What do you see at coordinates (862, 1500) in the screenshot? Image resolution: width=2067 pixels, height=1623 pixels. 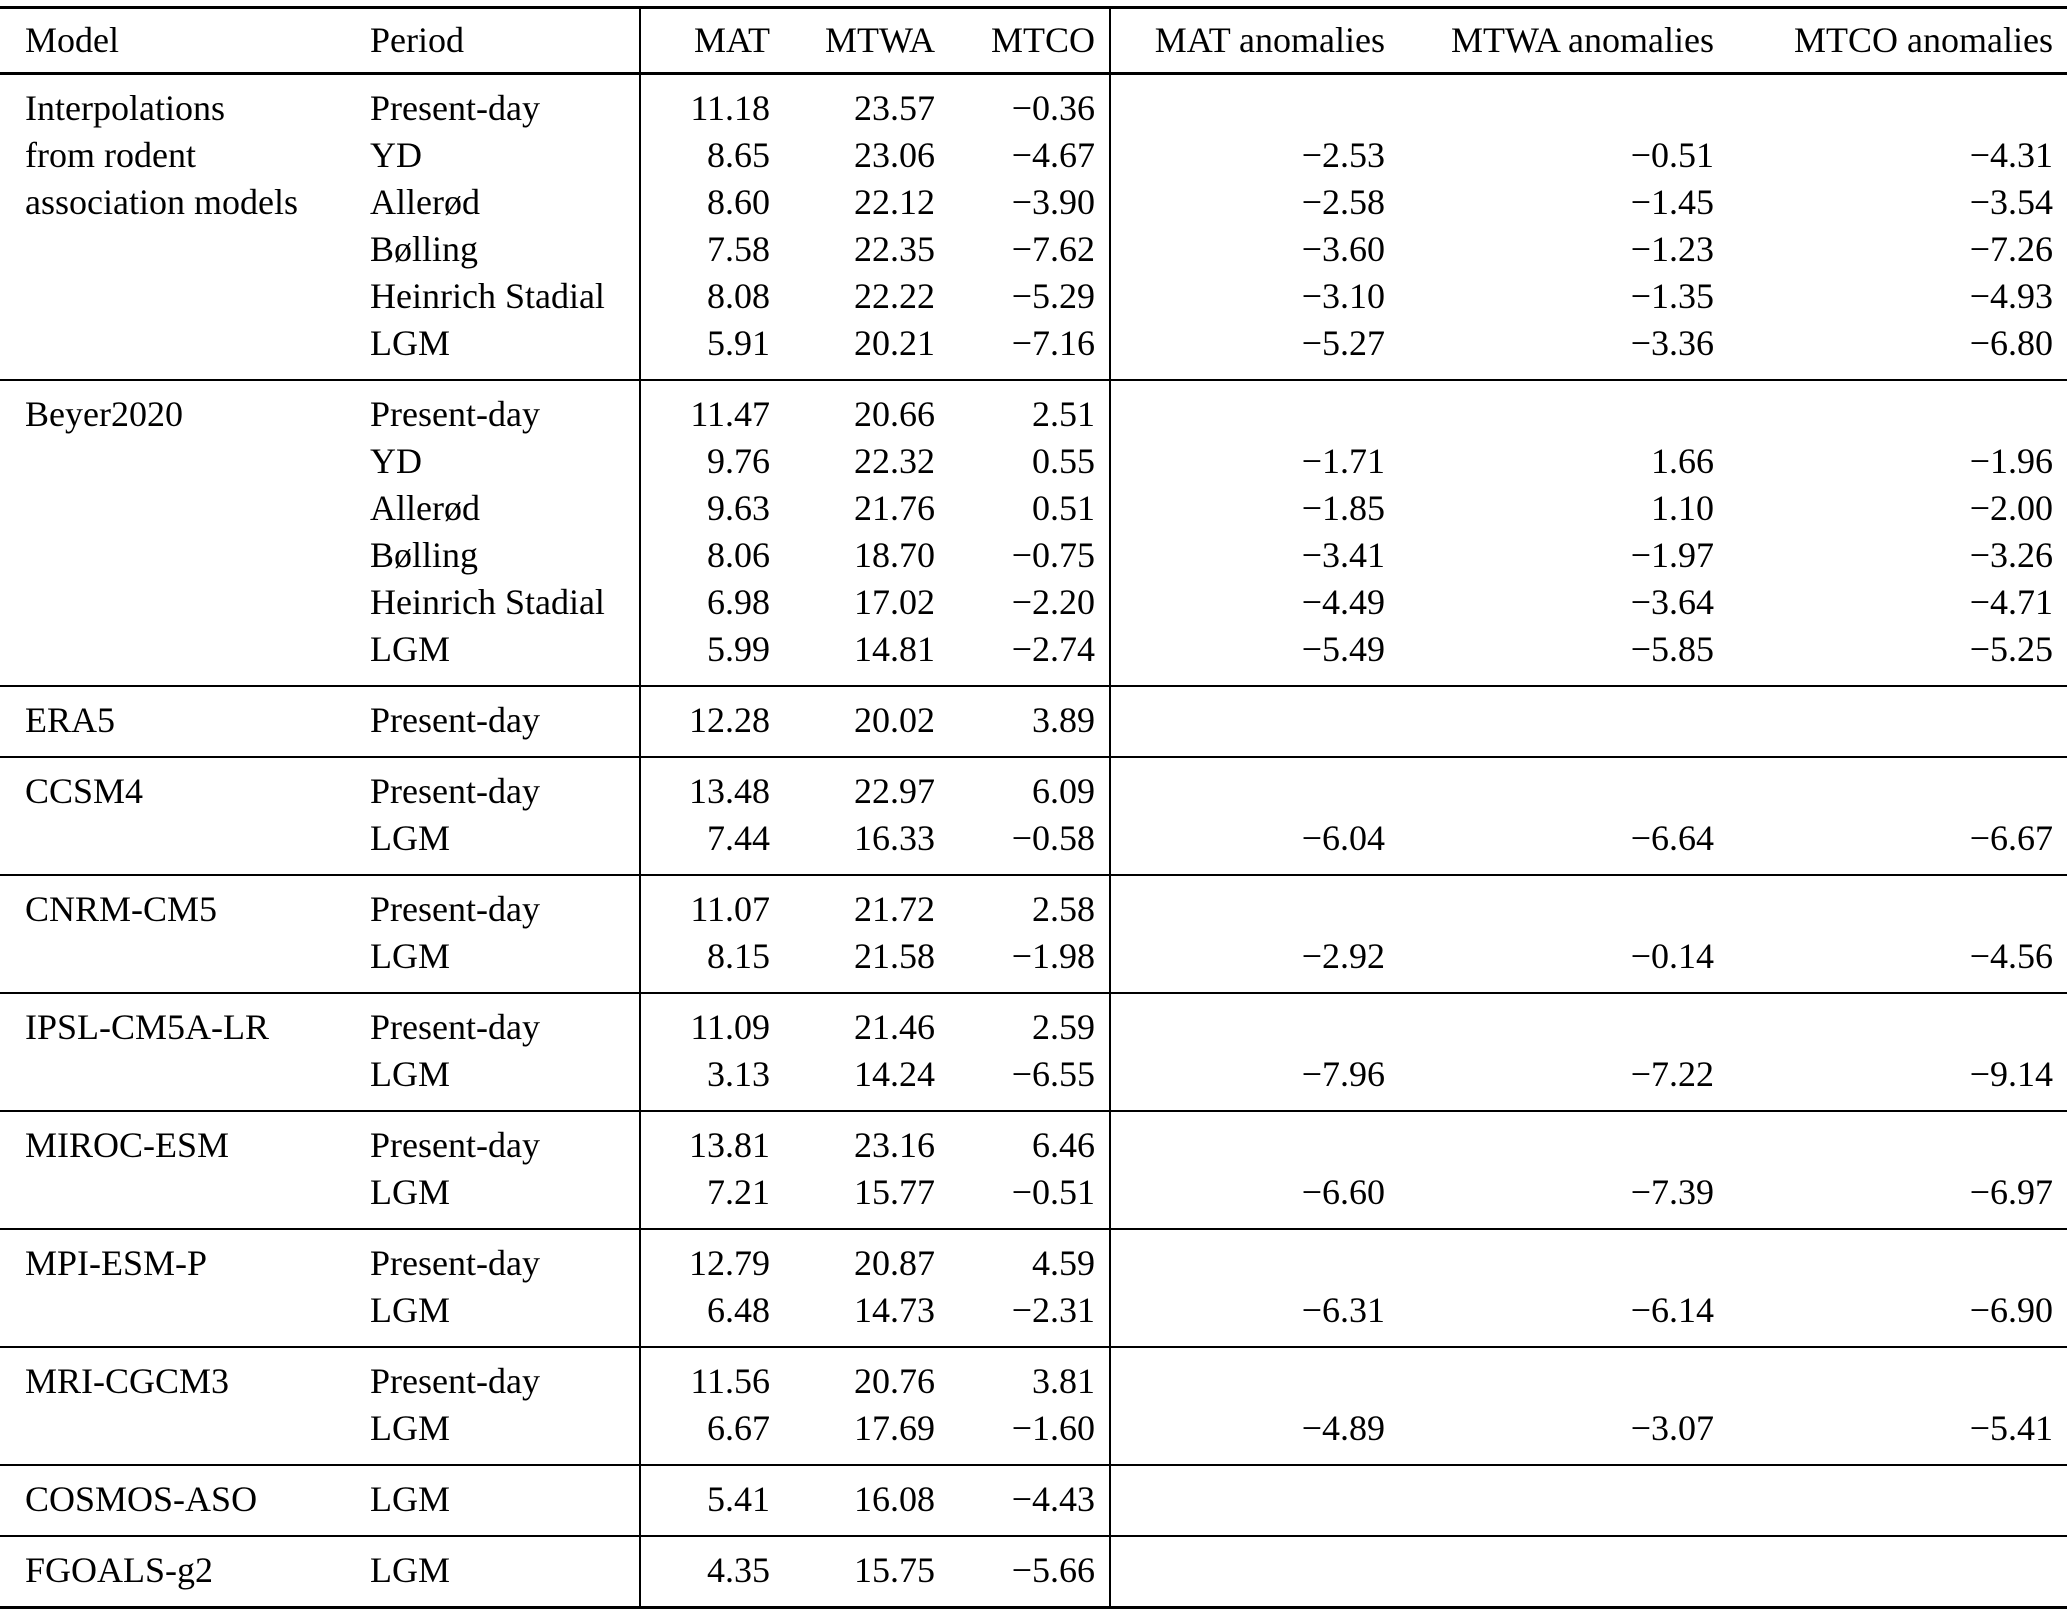 I see `mtwa-cell: 16.08` at bounding box center [862, 1500].